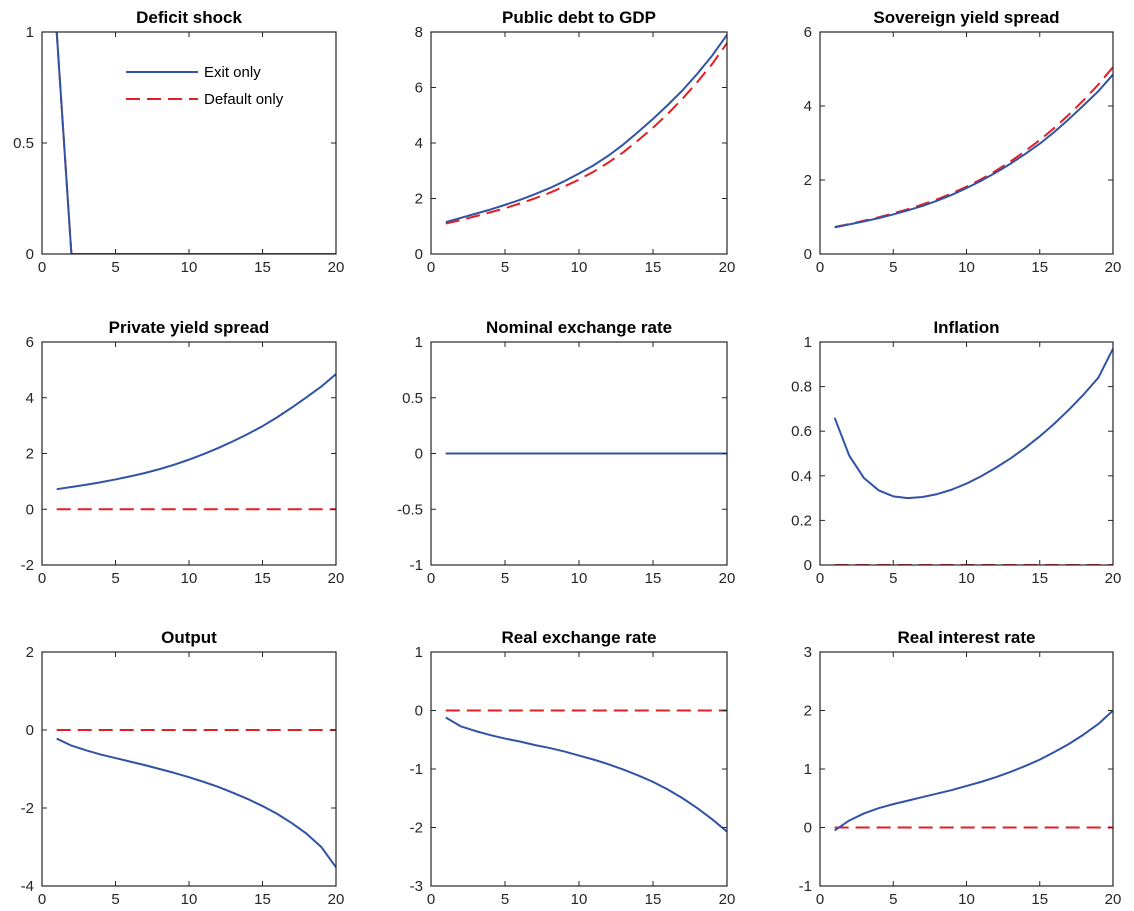  I want to click on y-tick-label: 3, so click(808, 652).